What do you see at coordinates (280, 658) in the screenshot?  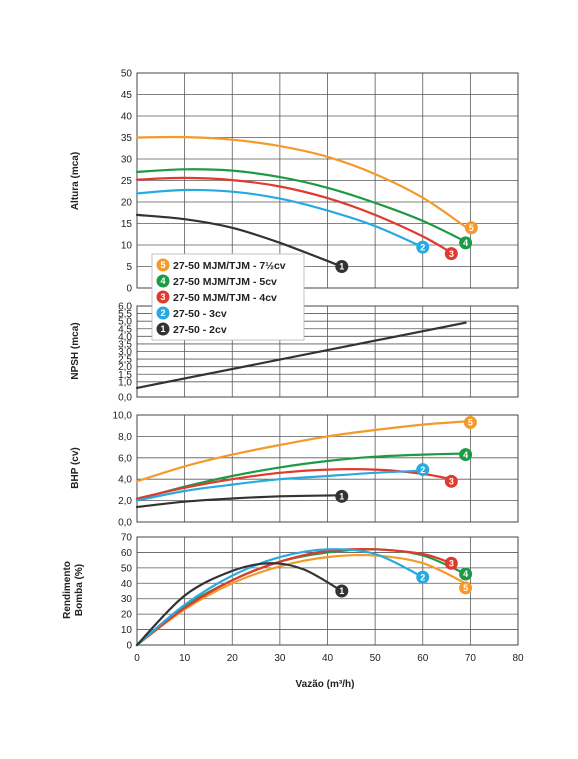 I see `x-tick-label: 30` at bounding box center [280, 658].